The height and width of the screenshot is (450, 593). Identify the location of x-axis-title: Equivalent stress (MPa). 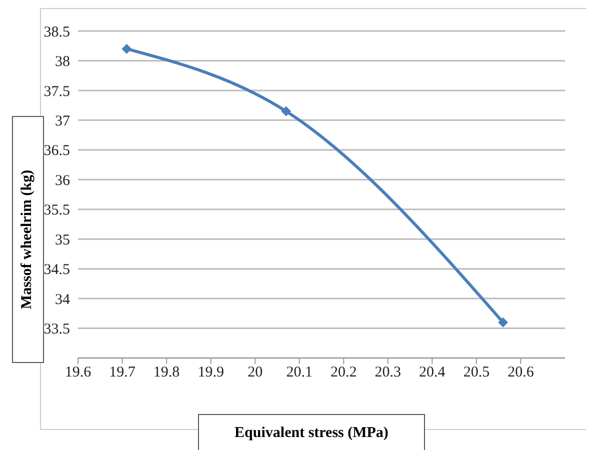
(311, 432).